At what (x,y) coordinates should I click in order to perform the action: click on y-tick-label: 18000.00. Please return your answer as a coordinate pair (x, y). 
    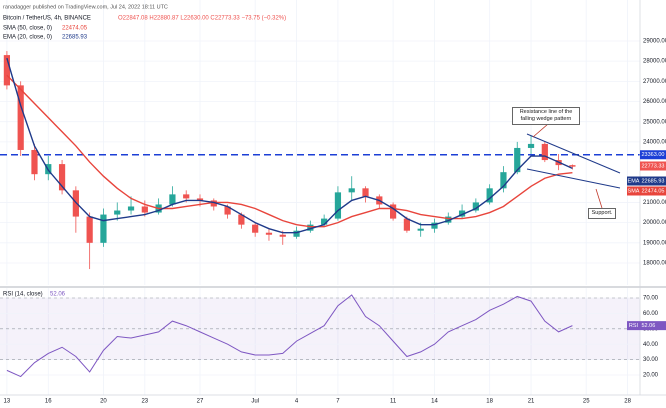
    Looking at the image, I should click on (654, 264).